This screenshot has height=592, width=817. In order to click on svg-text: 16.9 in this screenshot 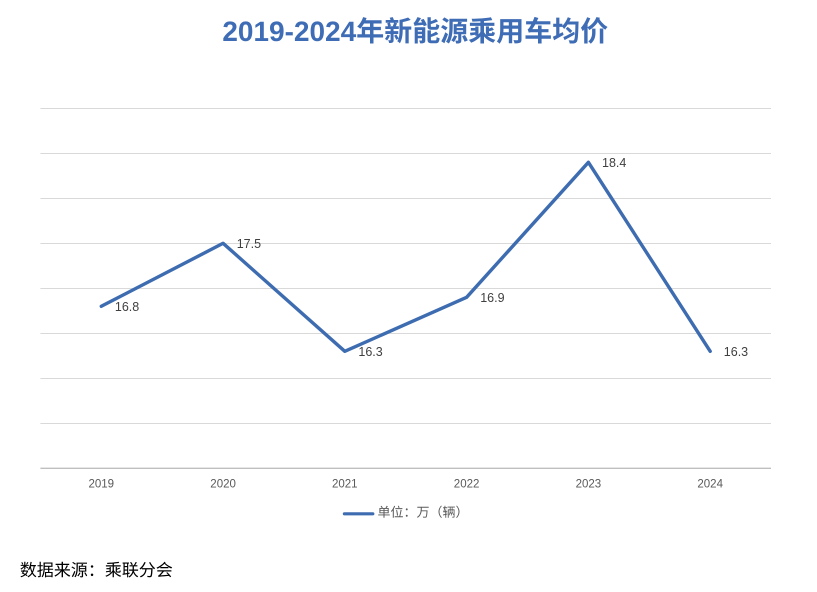, I will do `click(492, 298)`.